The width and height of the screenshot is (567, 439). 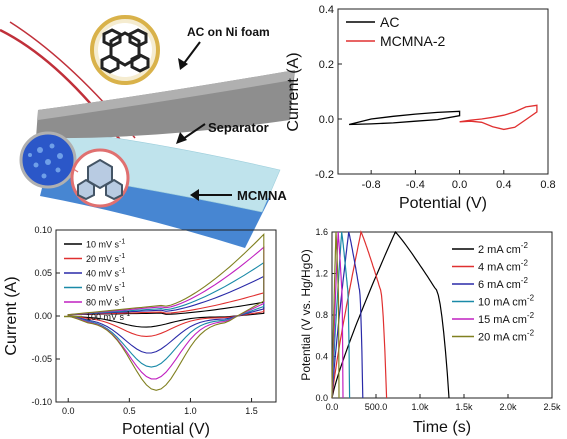 What do you see at coordinates (503, 283) in the screenshot?
I see `legend-label: 6 mA cm-2` at bounding box center [503, 283].